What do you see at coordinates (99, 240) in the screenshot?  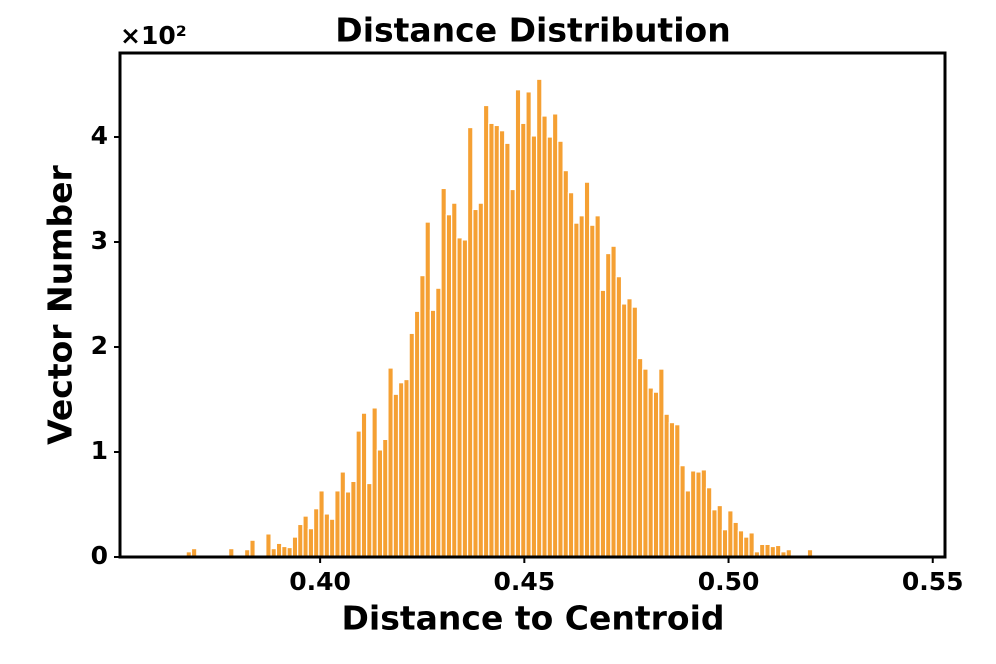 I see `y-tick-label: 3` at bounding box center [99, 240].